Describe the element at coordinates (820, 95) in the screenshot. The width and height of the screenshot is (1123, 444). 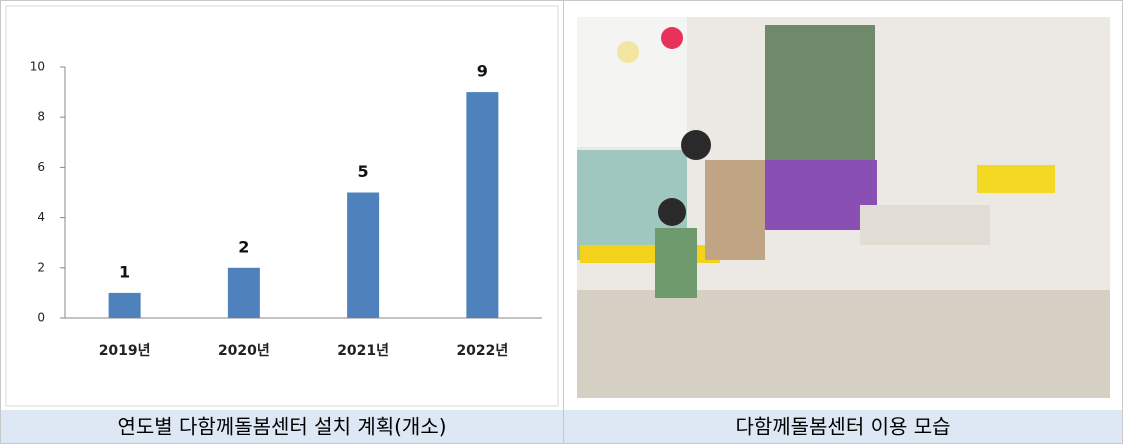
I see `window` at that location.